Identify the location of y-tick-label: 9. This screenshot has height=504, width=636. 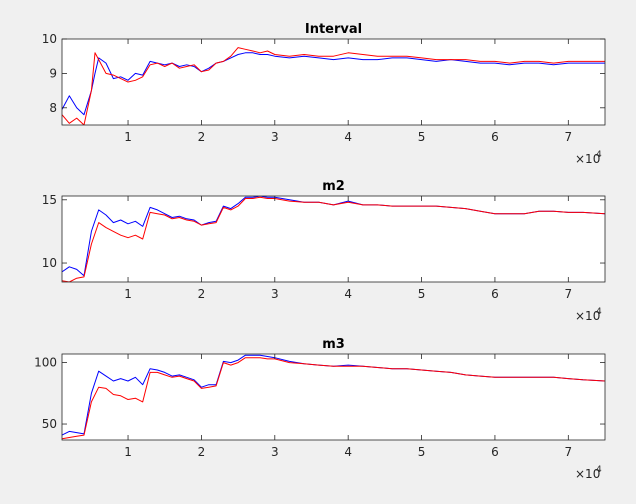
(53, 73).